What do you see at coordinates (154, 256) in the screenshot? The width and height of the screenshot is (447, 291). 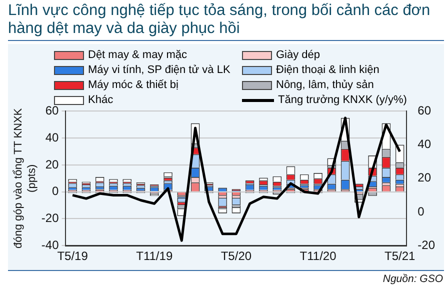 I see `x-tick-label: T11/19` at bounding box center [154, 256].